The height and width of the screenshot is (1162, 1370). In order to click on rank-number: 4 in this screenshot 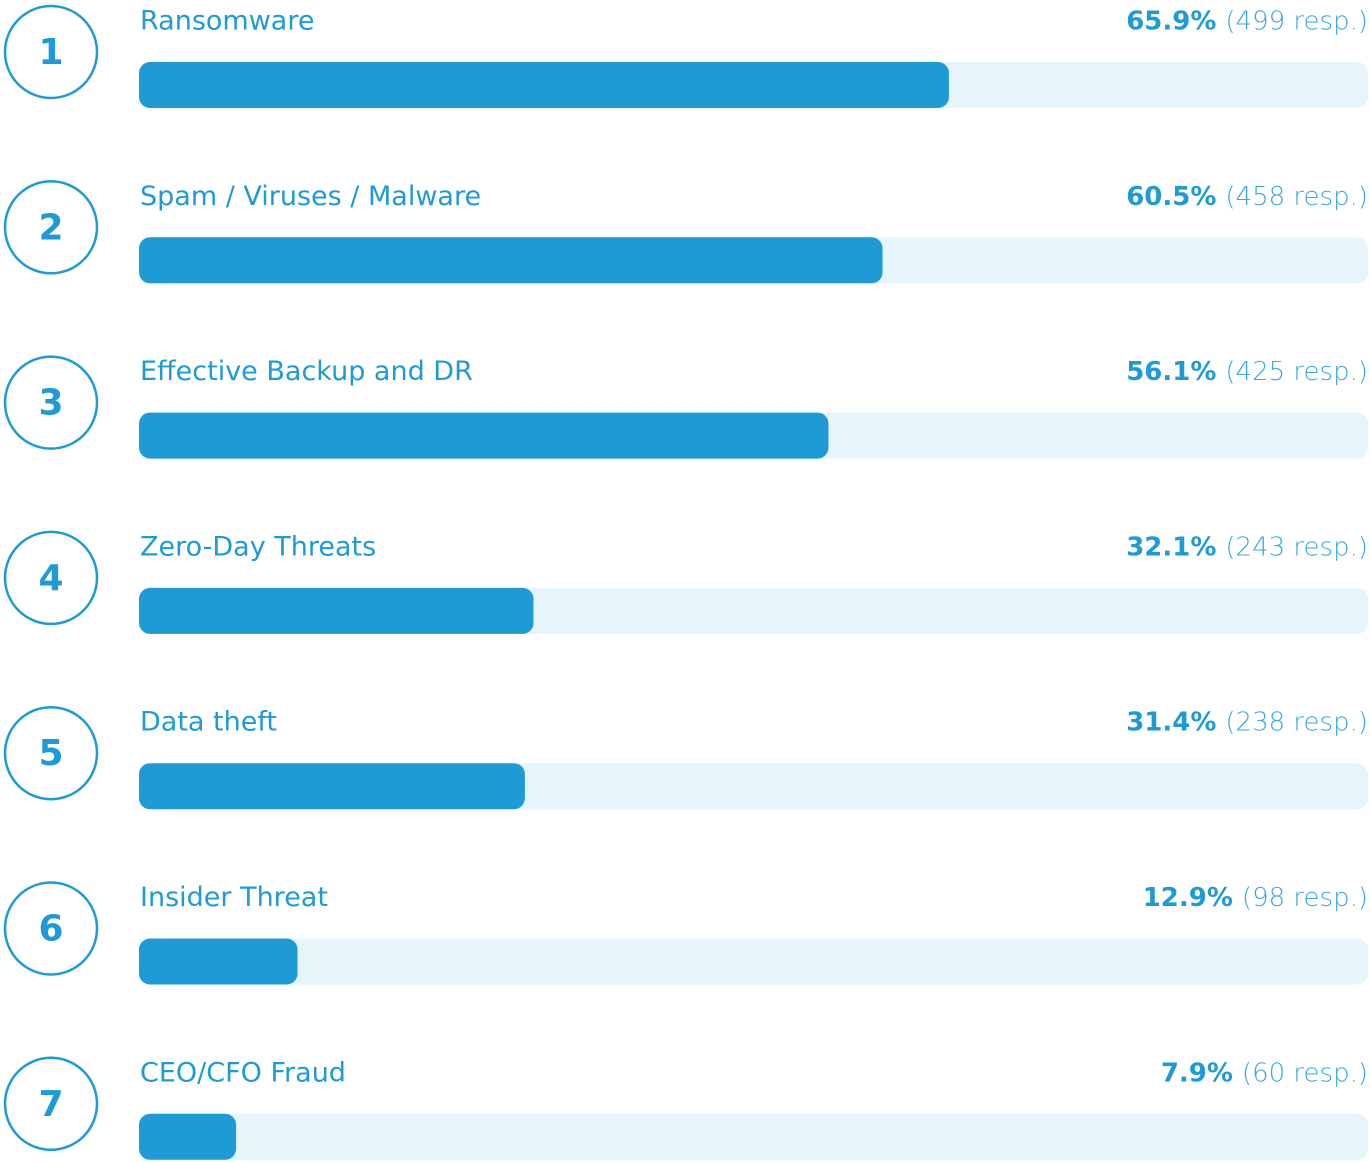, I will do `click(50, 578)`.